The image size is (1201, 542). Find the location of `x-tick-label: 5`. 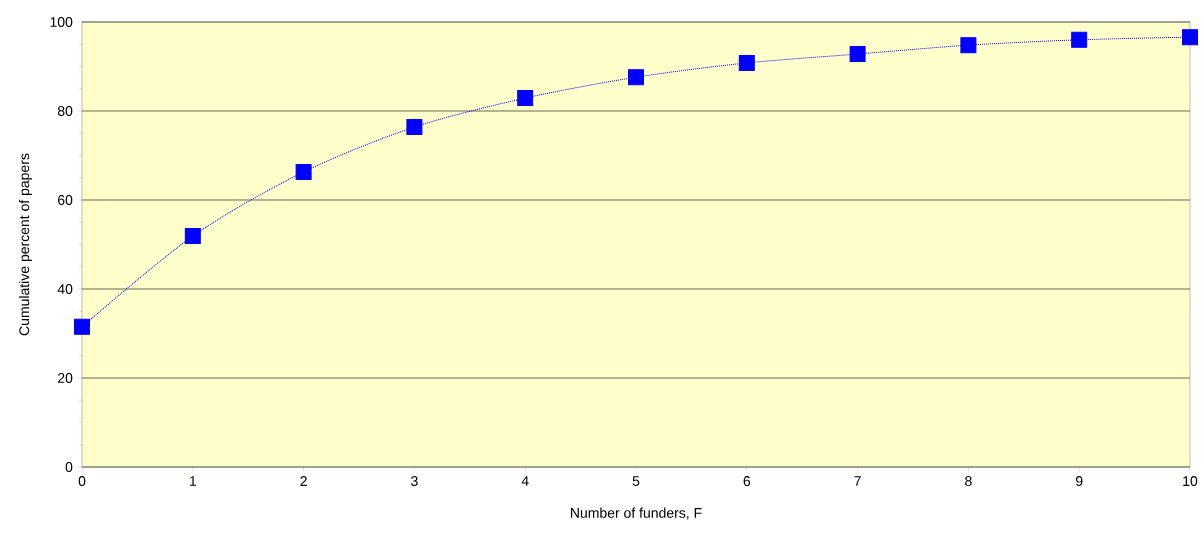

x-tick-label: 5 is located at coordinates (636, 481).